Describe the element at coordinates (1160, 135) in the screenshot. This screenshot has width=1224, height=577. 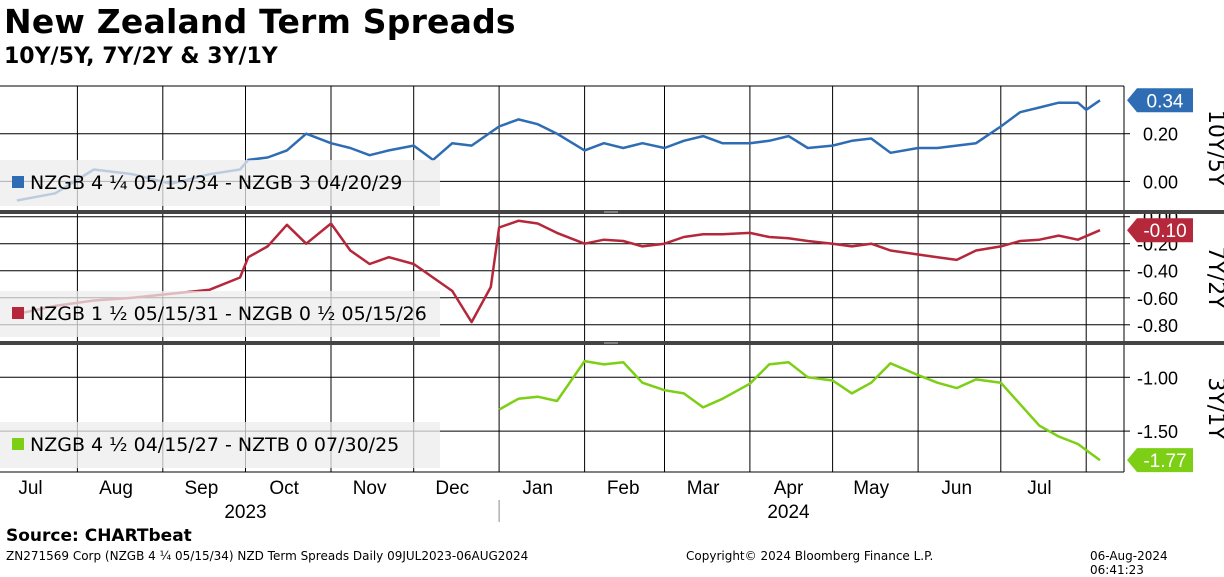
I see `y-tick-label: 0.20` at that location.